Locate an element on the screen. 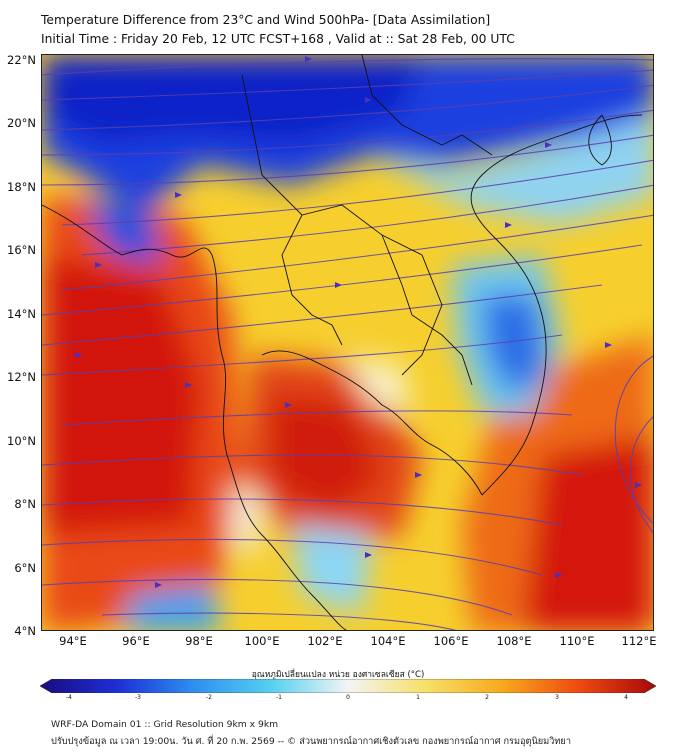 This screenshot has width=676, height=756. lon-label: 106°E is located at coordinates (451, 641).